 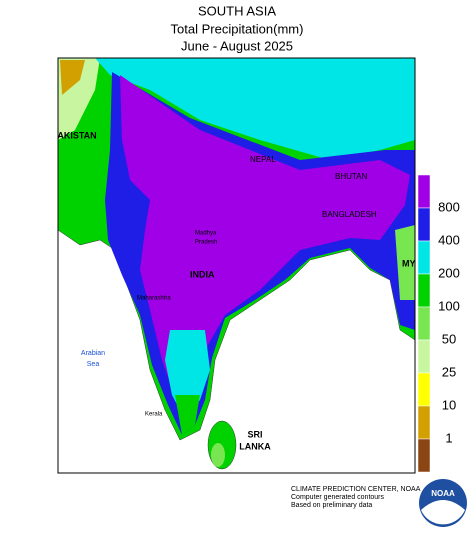 What do you see at coordinates (237, 28) in the screenshot?
I see `map-title: Total Precipitation(mm)` at bounding box center [237, 28].